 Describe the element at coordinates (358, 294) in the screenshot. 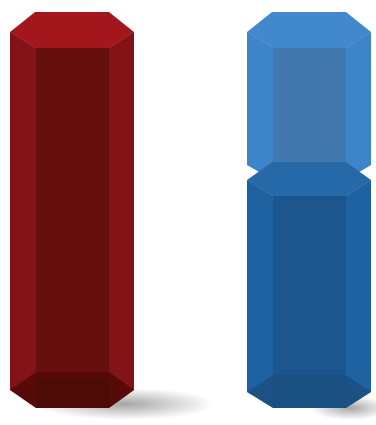

I see `blue-column-fill-right-face` at that location.